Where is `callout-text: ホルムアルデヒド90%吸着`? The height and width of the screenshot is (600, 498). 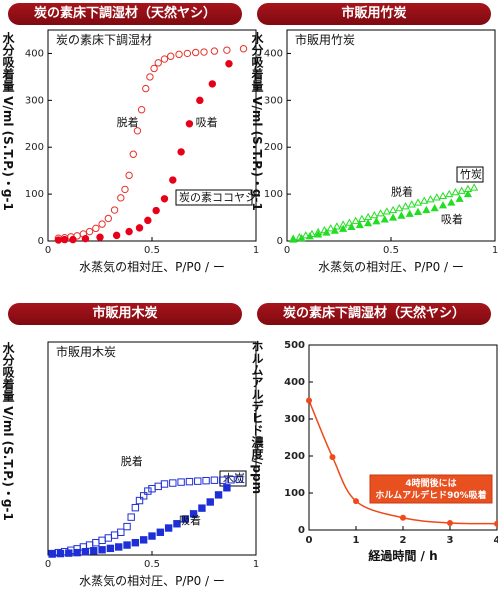 callout-text: ホルムアルデヒド90%吸着 is located at coordinates (430, 495).